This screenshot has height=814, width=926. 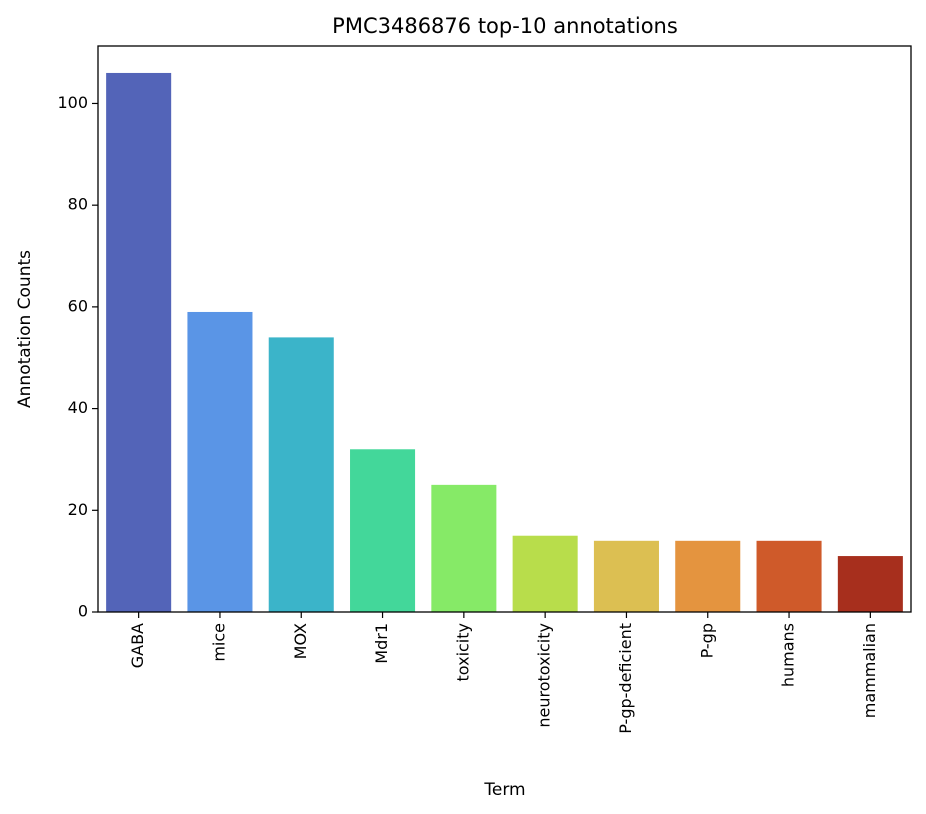 What do you see at coordinates (706, 640) in the screenshot?
I see `x-tick-label: P-gp` at bounding box center [706, 640].